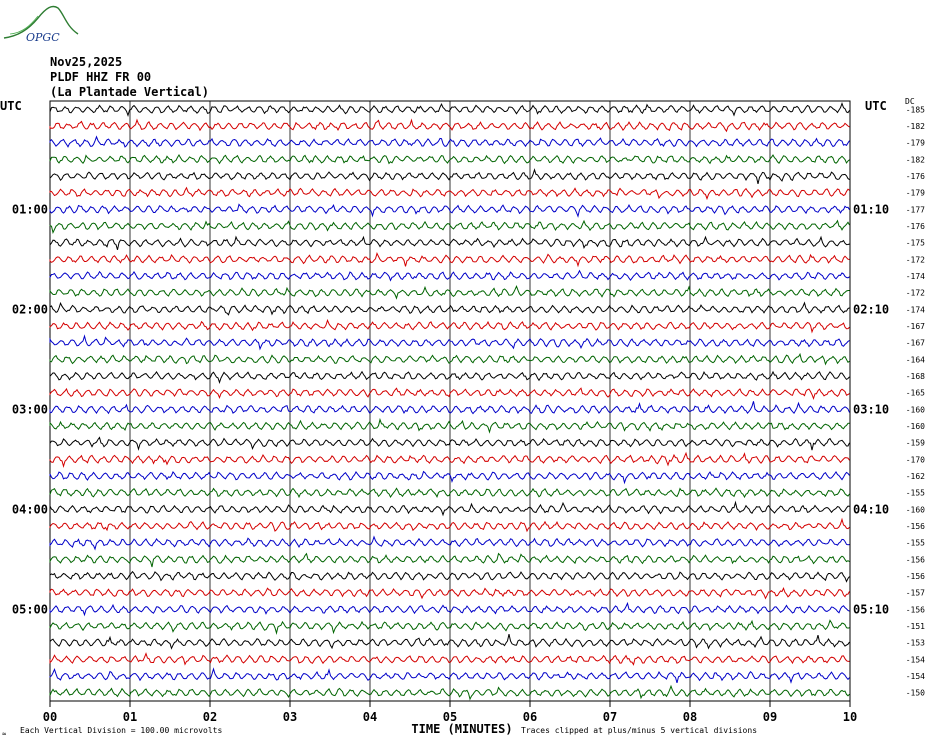  What do you see at coordinates (915, 693) in the screenshot?
I see `dc-offset-label: -150` at bounding box center [915, 693].